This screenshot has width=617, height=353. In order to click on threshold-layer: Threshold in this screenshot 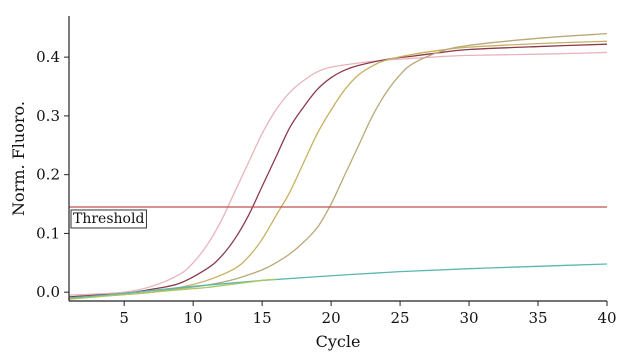, I will do `click(338, 217)`.